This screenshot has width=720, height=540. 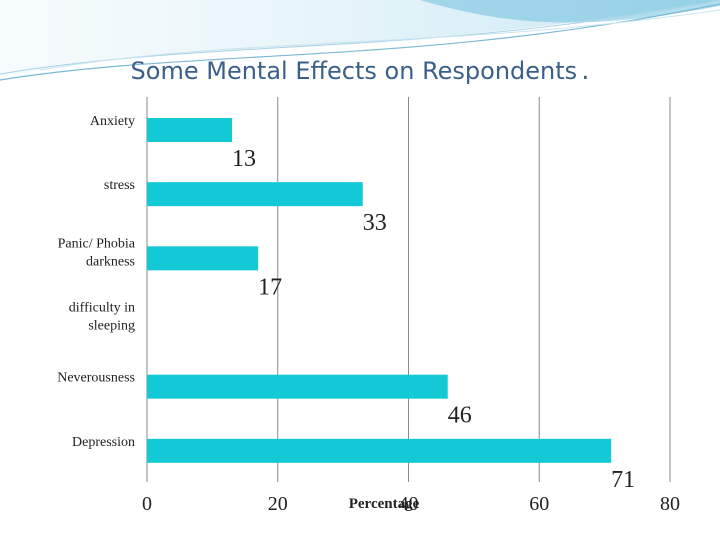 What do you see at coordinates (460, 416) in the screenshot?
I see `data-label-4: 46` at bounding box center [460, 416].